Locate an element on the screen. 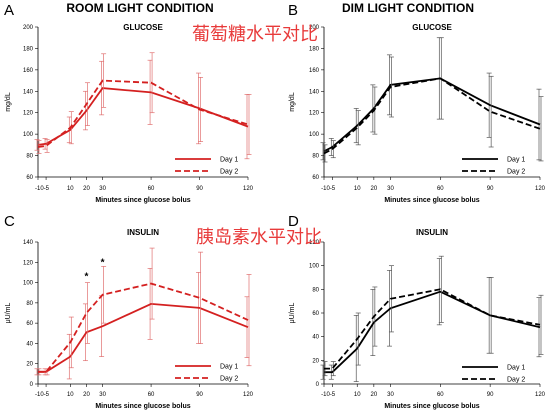 Image resolution: width=547 pixels, height=418 pixels. room-light-title: ROOM LIGHT CONDITION is located at coordinates (139, 8).